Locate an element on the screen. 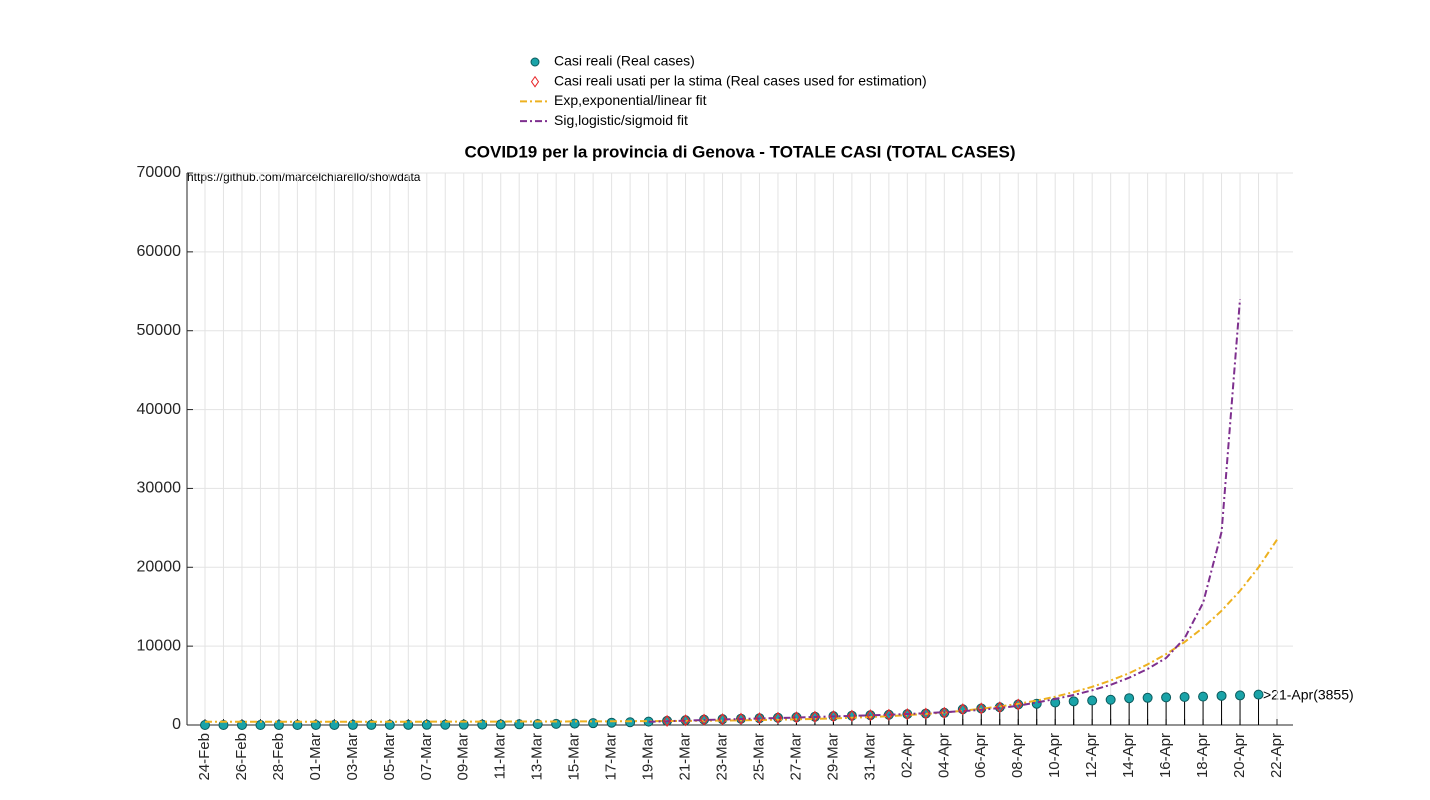 The width and height of the screenshot is (1430, 800). x-tick-label: 07-Mar is located at coordinates (426, 757).